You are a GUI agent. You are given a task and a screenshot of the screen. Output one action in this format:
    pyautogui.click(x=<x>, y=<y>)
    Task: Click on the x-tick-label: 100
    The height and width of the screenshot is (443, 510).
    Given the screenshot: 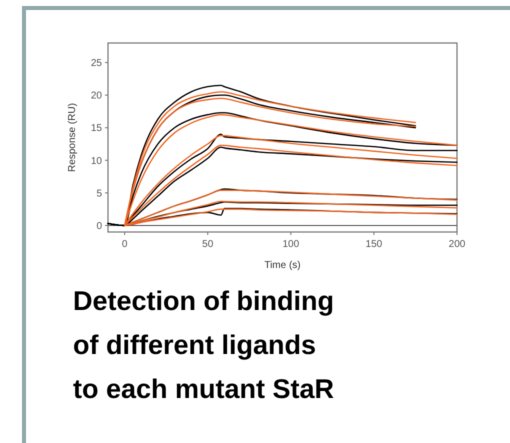 What is the action you would take?
    pyautogui.click(x=291, y=244)
    